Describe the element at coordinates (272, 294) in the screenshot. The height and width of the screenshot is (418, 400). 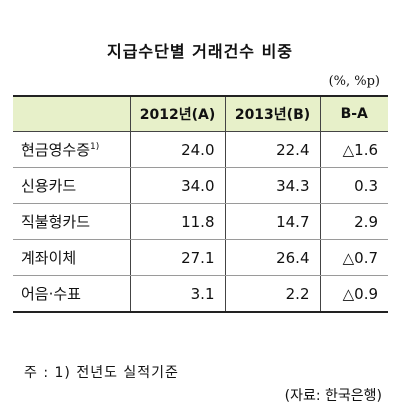
I see `cell-2013: 2.2` at that location.